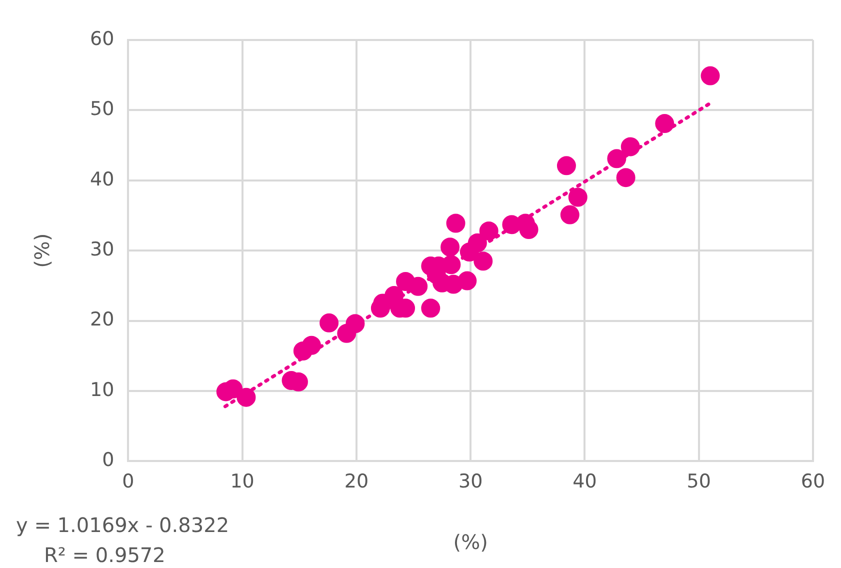 The image size is (841, 568). I want to click on y-tick-label: 20, so click(102, 319).